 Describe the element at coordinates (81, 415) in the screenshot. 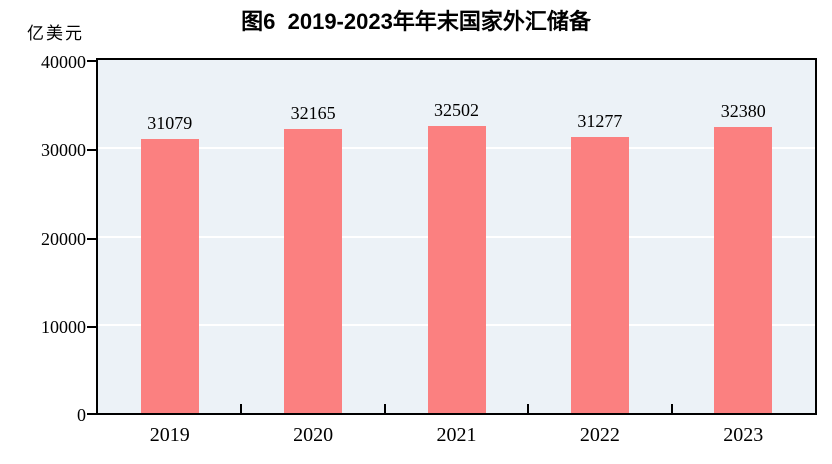

I see `y-axis-tick-label-0: 0` at that location.